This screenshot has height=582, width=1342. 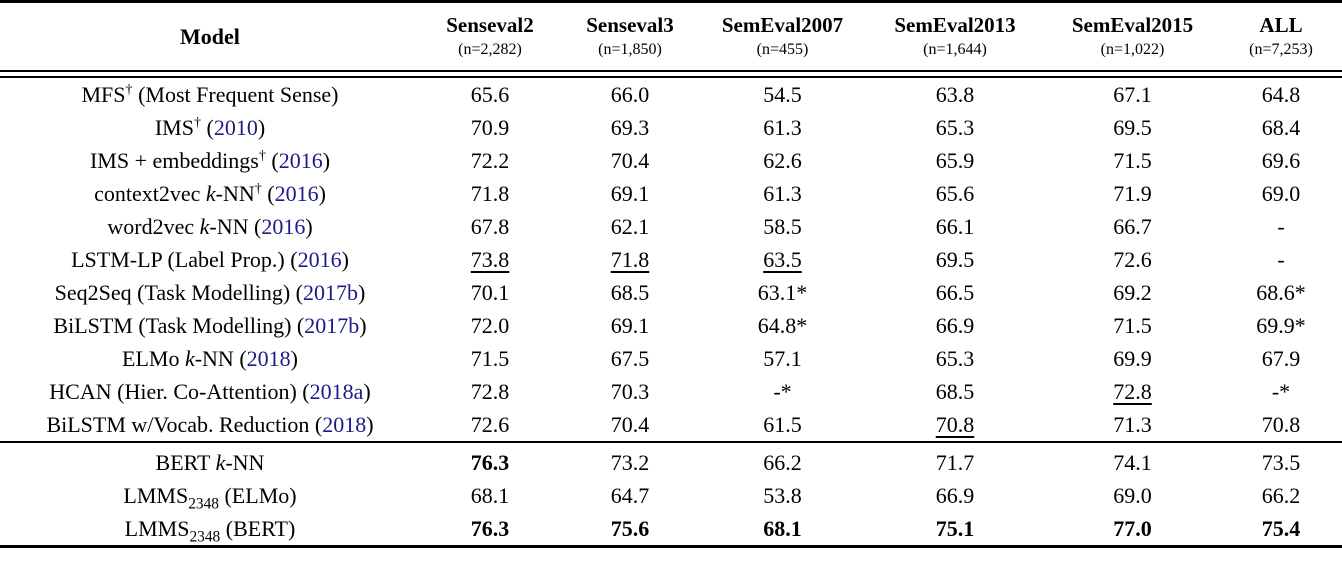 What do you see at coordinates (490, 391) in the screenshot?
I see `score-cell: 72.8` at bounding box center [490, 391].